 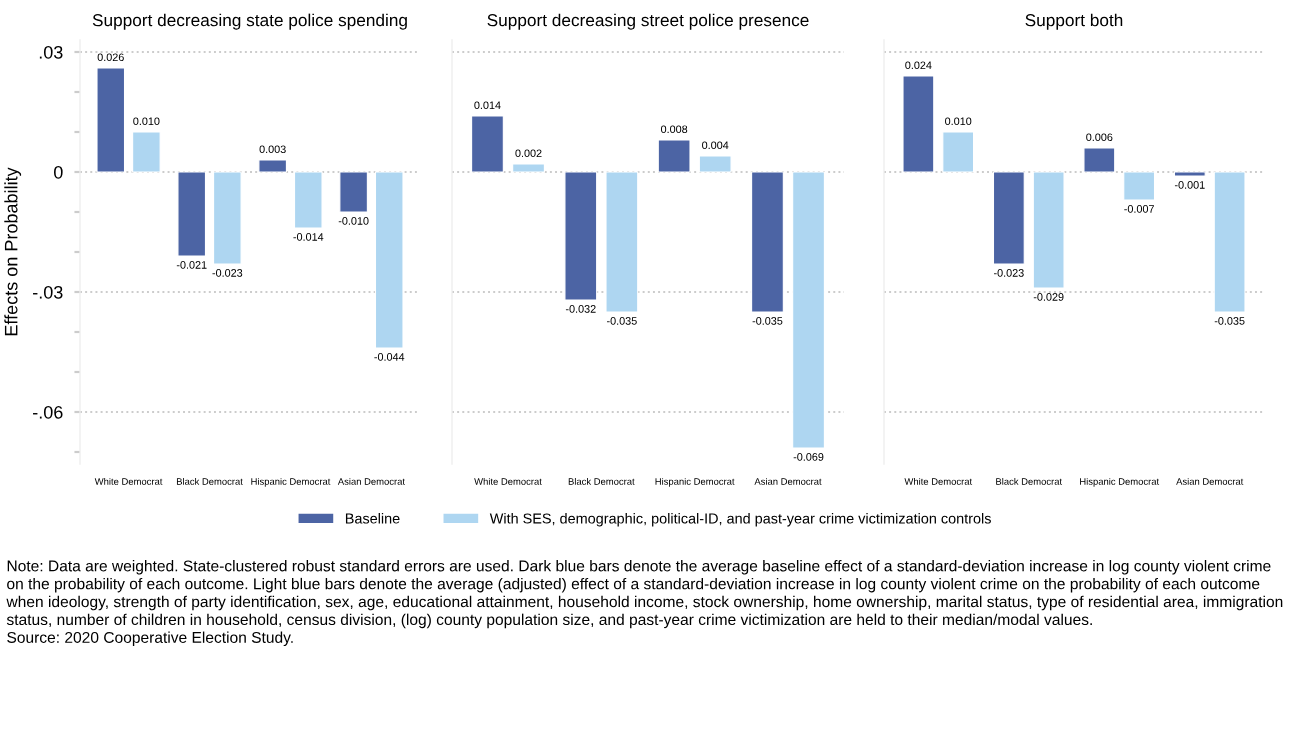 I want to click on chart-title: Support both, so click(x=1074, y=21).